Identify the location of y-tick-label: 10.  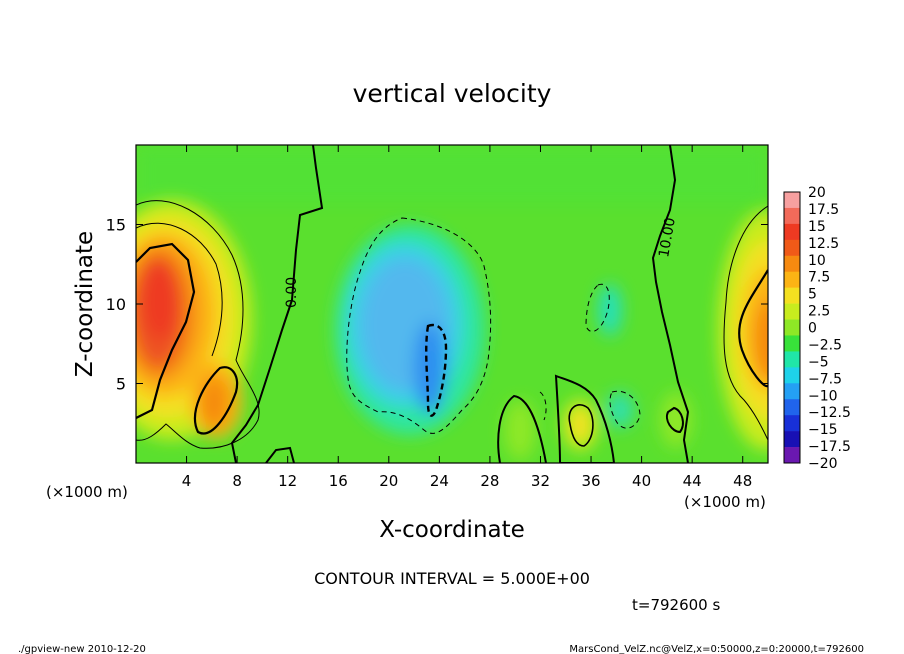
(116, 304).